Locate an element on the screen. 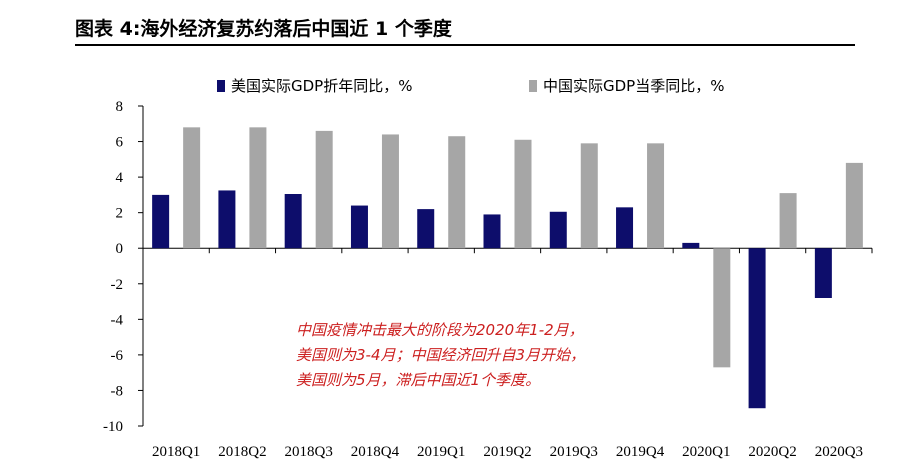 The height and width of the screenshot is (463, 900). y-tick-label: 4 is located at coordinates (120, 178).